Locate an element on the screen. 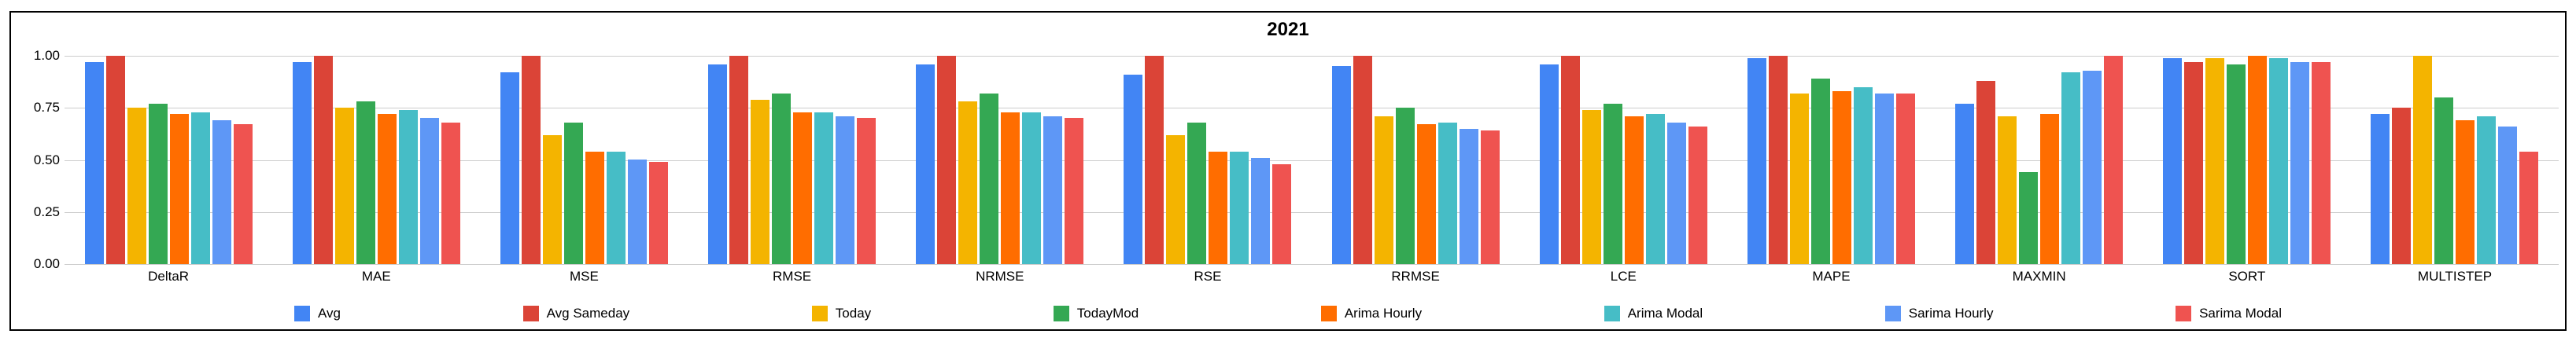  legend-item-arima-modal: Arima Modal is located at coordinates (1654, 313).